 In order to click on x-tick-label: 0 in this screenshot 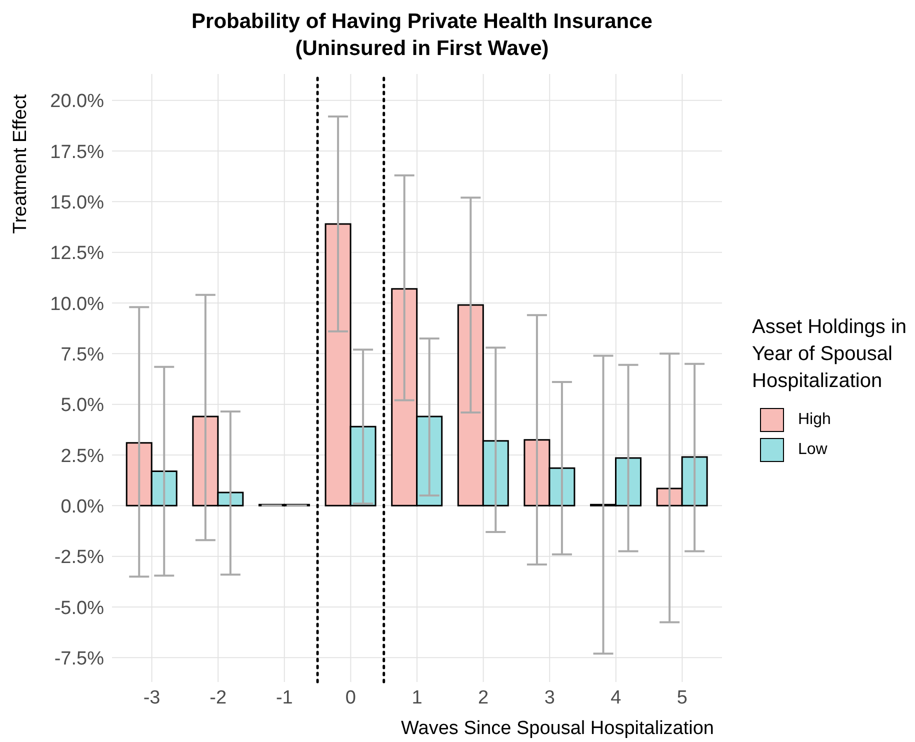, I will do `click(350, 697)`.